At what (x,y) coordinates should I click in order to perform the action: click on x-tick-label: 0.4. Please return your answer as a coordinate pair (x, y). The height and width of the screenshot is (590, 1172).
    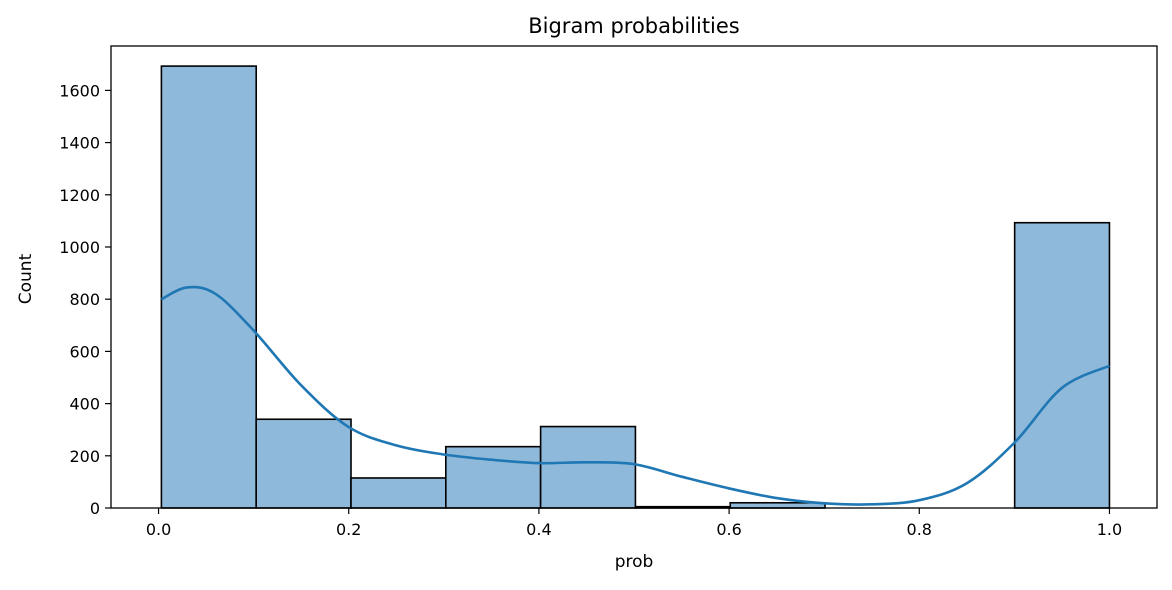
    Looking at the image, I should click on (538, 529).